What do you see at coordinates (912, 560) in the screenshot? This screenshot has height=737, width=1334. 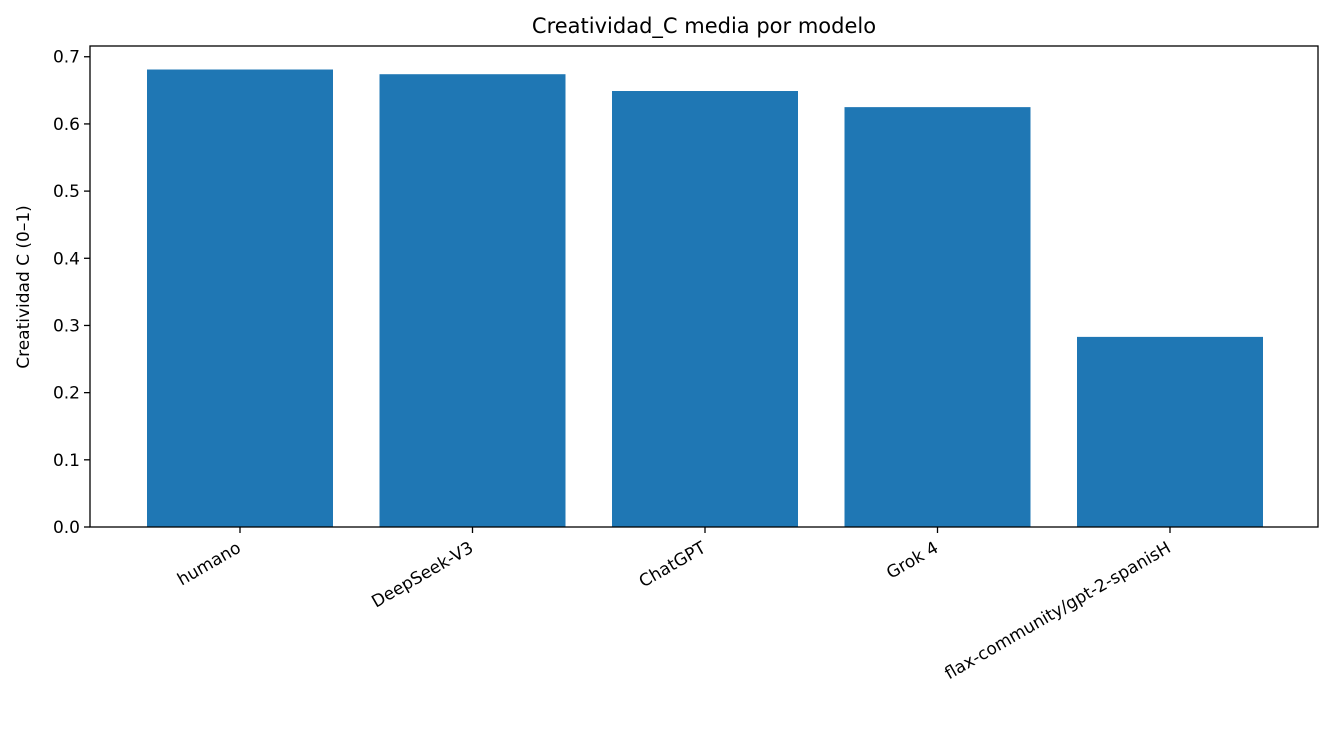 I see `x-tick-label: Grok 4` at bounding box center [912, 560].